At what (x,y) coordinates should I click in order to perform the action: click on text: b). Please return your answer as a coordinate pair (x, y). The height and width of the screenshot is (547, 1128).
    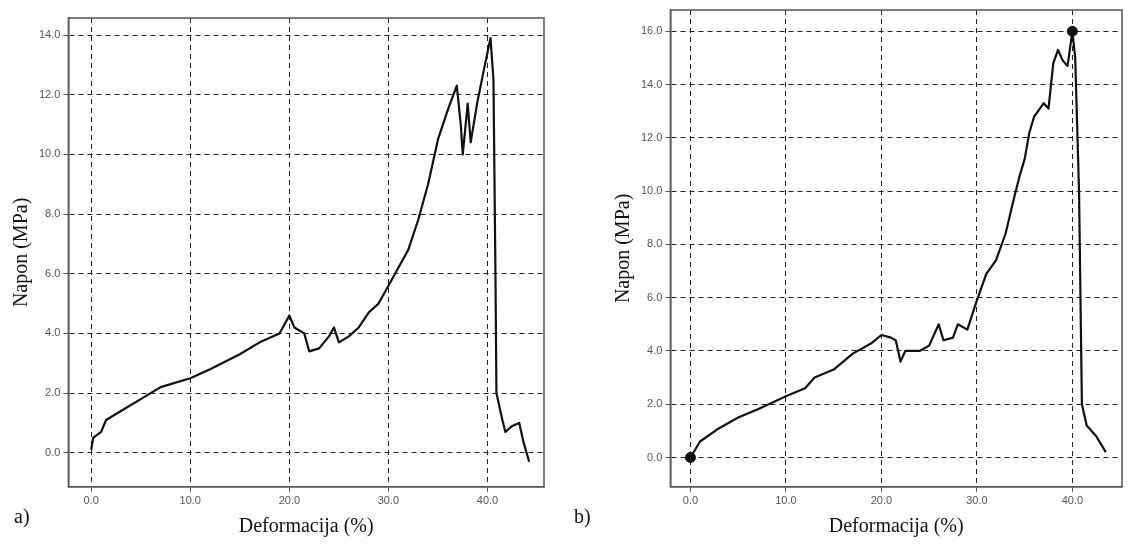
    Looking at the image, I should click on (582, 516).